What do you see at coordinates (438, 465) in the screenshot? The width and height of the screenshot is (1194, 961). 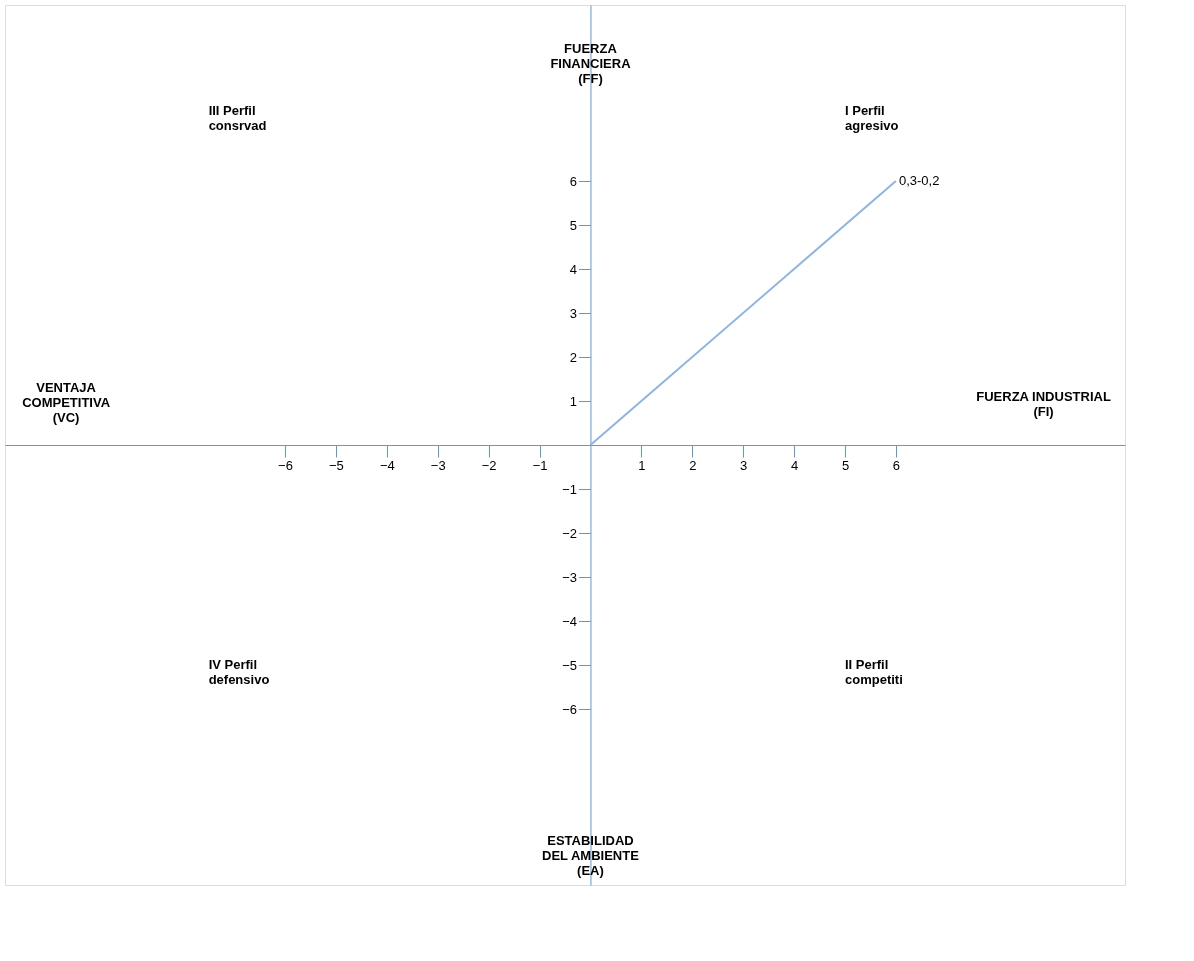 I see `x-tick-label: −3` at bounding box center [438, 465].